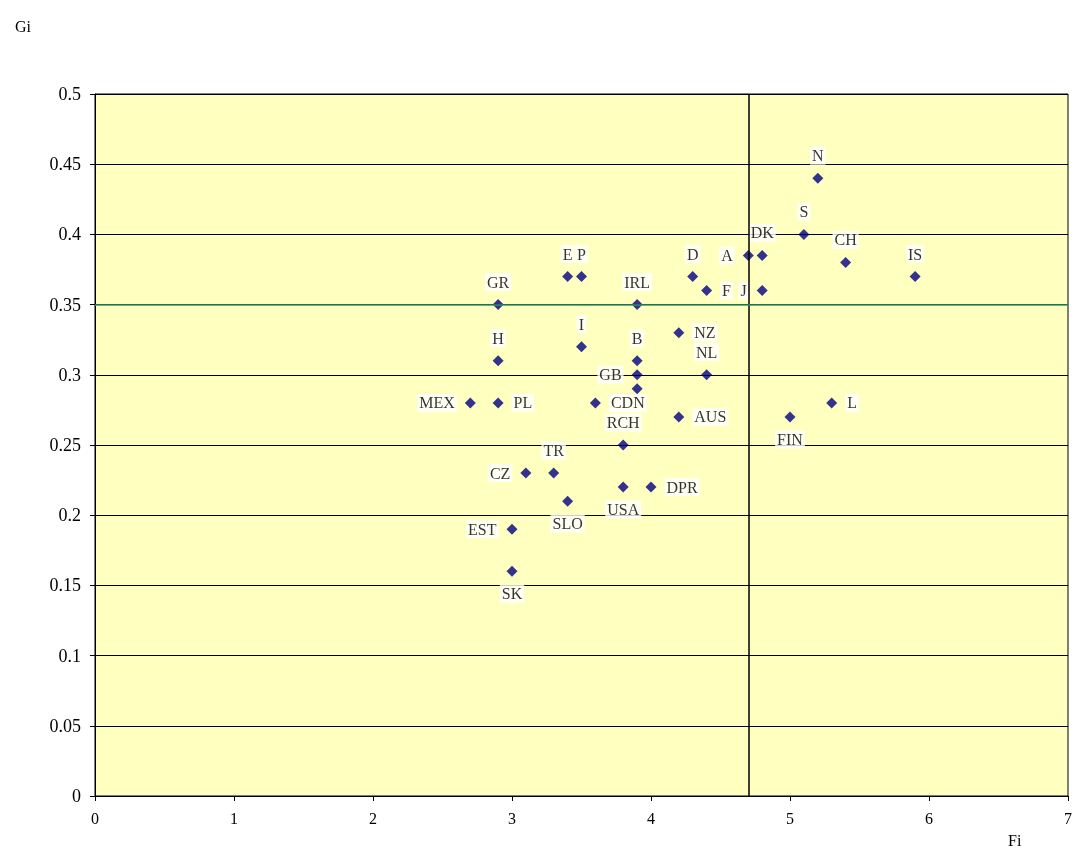 This screenshot has width=1087, height=868. I want to click on x-tick-label: 0, so click(95, 818).